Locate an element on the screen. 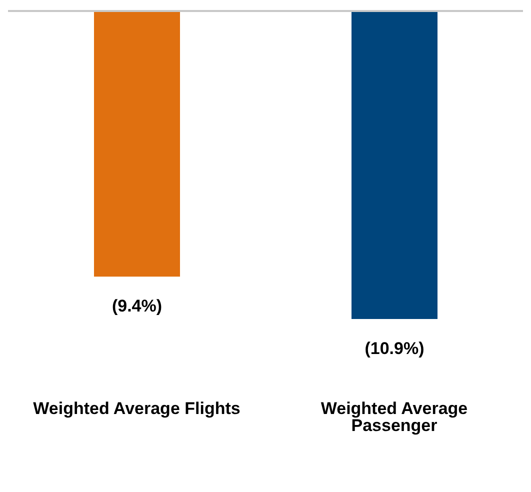 This screenshot has height=492, width=531. x-tick-label: Weighted Average Passenger is located at coordinates (394, 417).